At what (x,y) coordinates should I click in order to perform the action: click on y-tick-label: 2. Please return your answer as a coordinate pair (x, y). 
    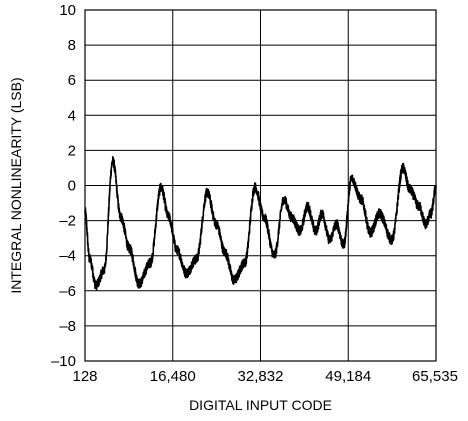
    Looking at the image, I should click on (72, 150).